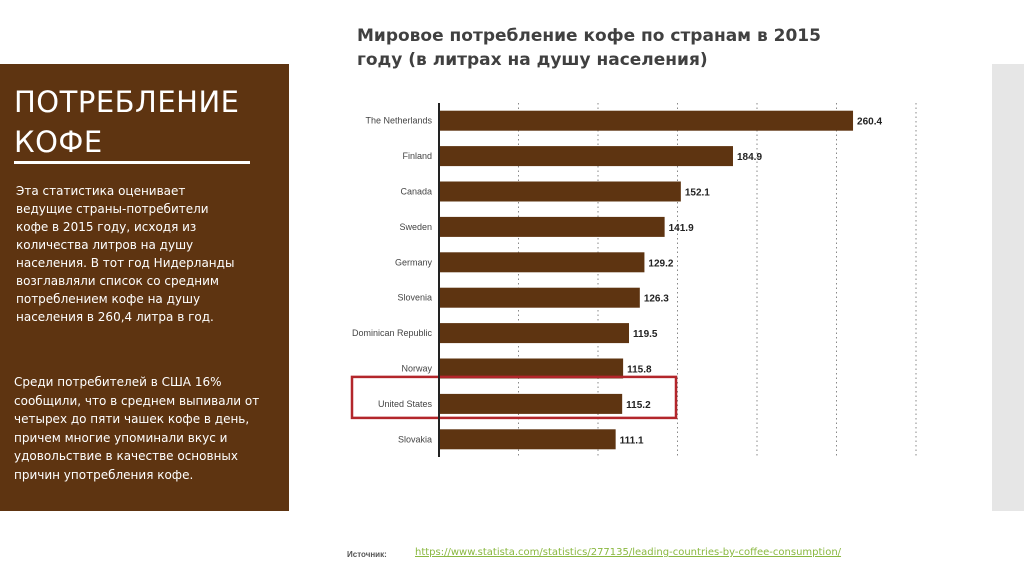 The width and height of the screenshot is (1024, 576). Describe the element at coordinates (749, 157) in the screenshot. I see `data-label: 184.9` at that location.